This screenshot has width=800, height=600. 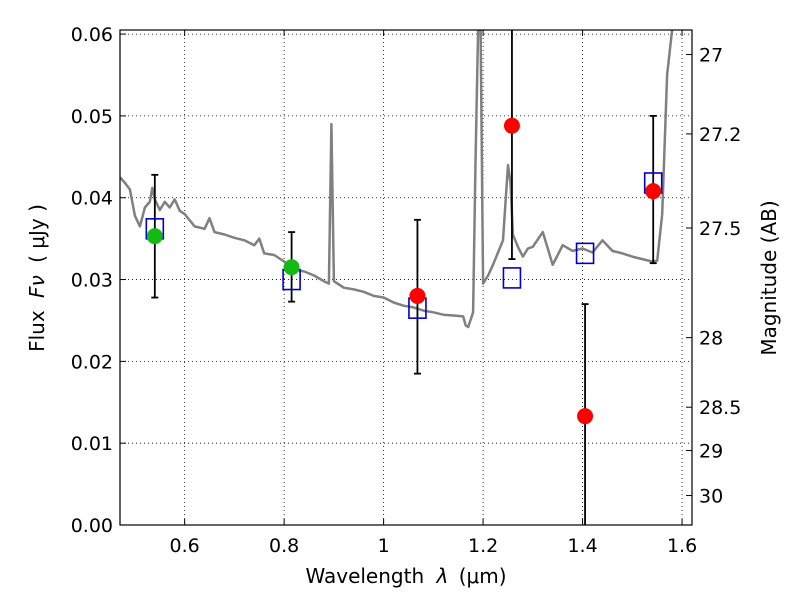 What do you see at coordinates (769, 277) in the screenshot?
I see `y2-axis-label: Magnitude (AB)` at bounding box center [769, 277].